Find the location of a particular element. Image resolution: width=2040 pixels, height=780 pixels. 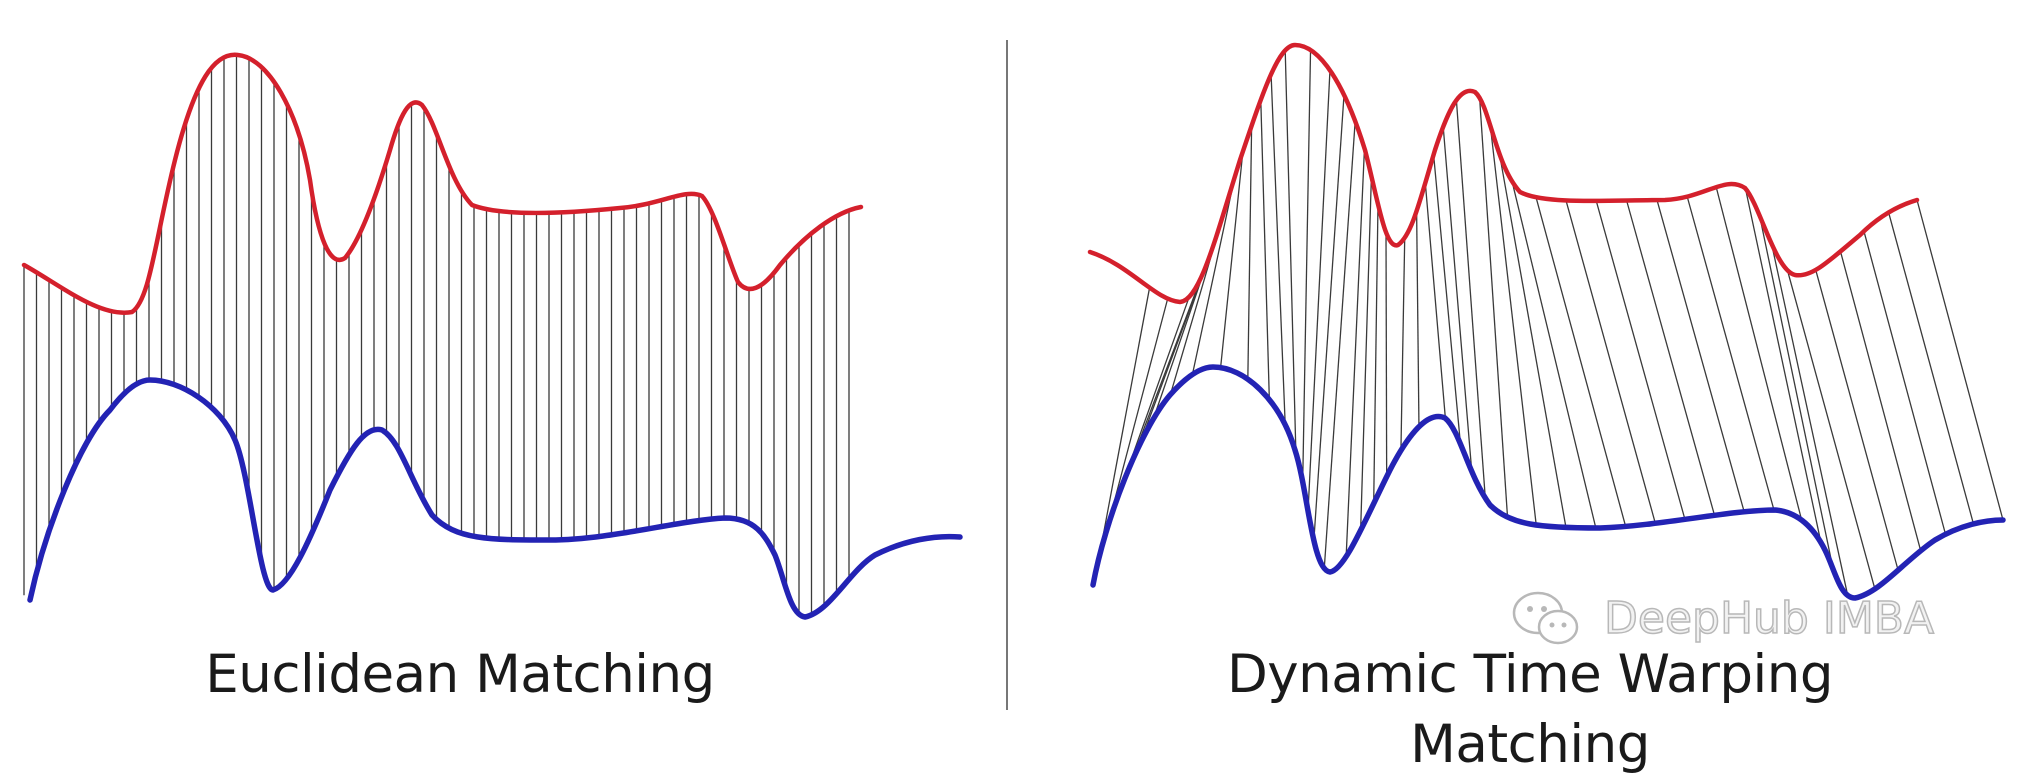

euclidean-caption: Euclidean Matching is located at coordinates (460, 674).